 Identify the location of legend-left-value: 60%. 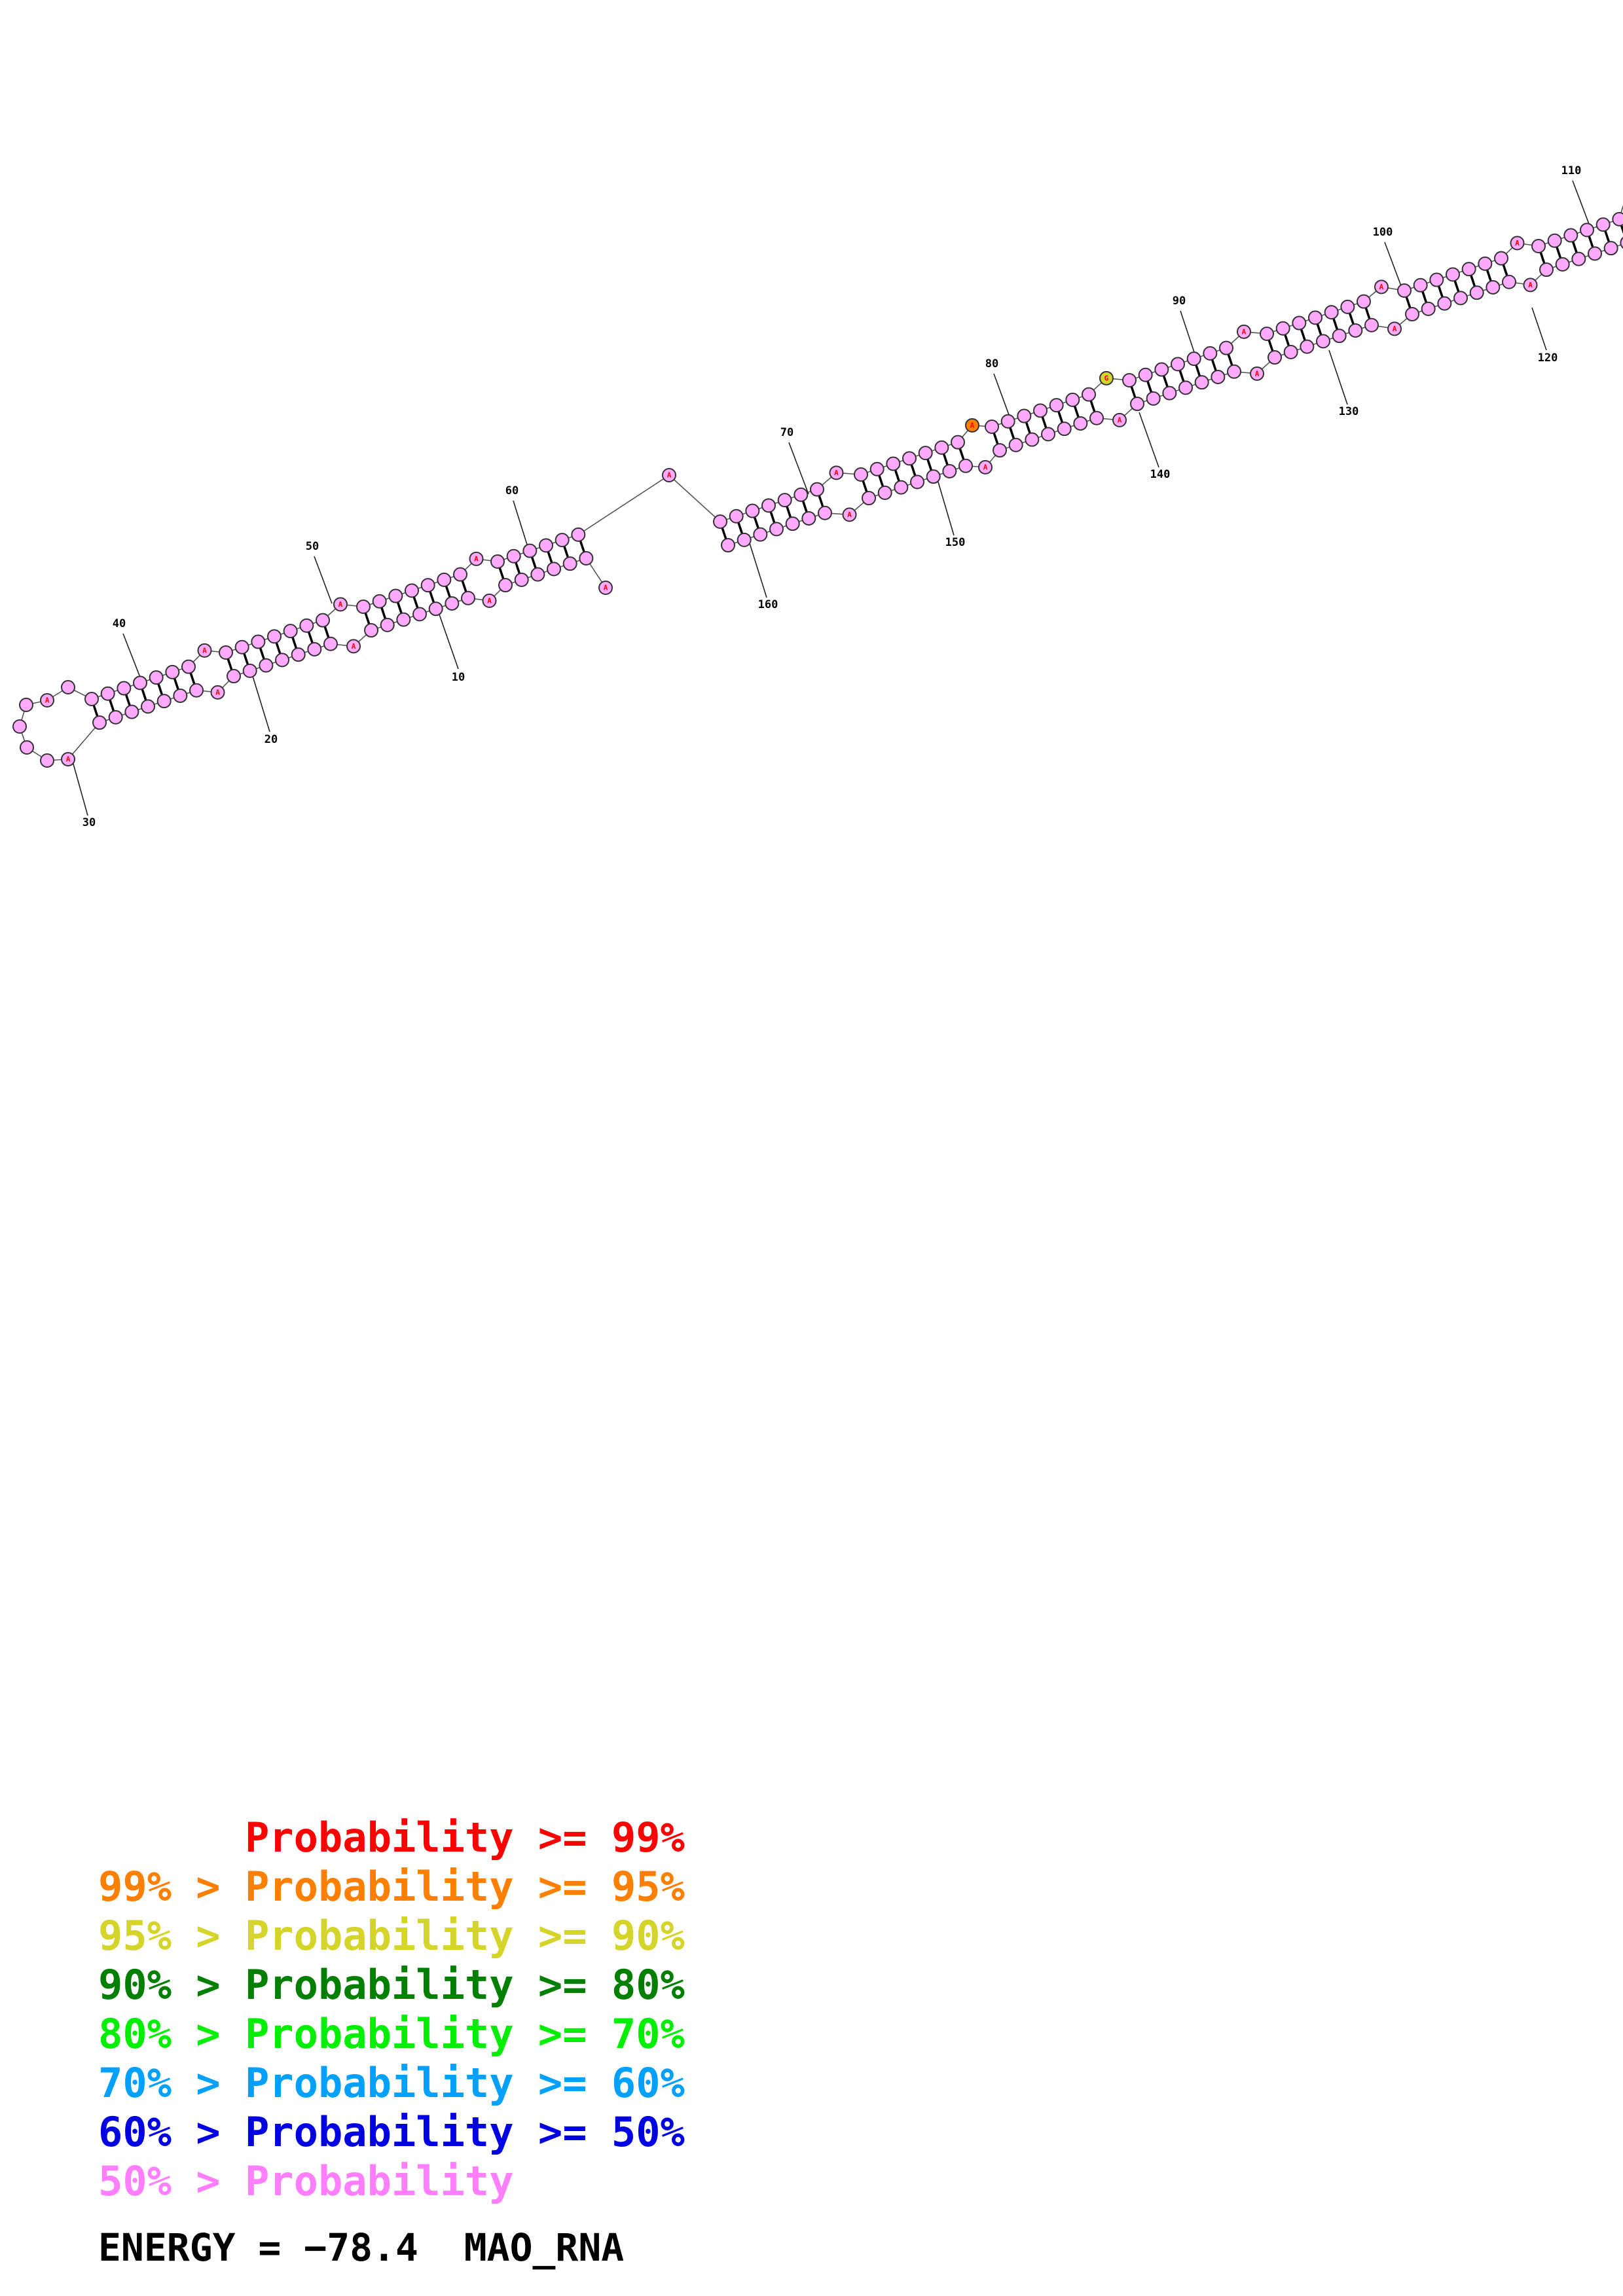
(135, 2132).